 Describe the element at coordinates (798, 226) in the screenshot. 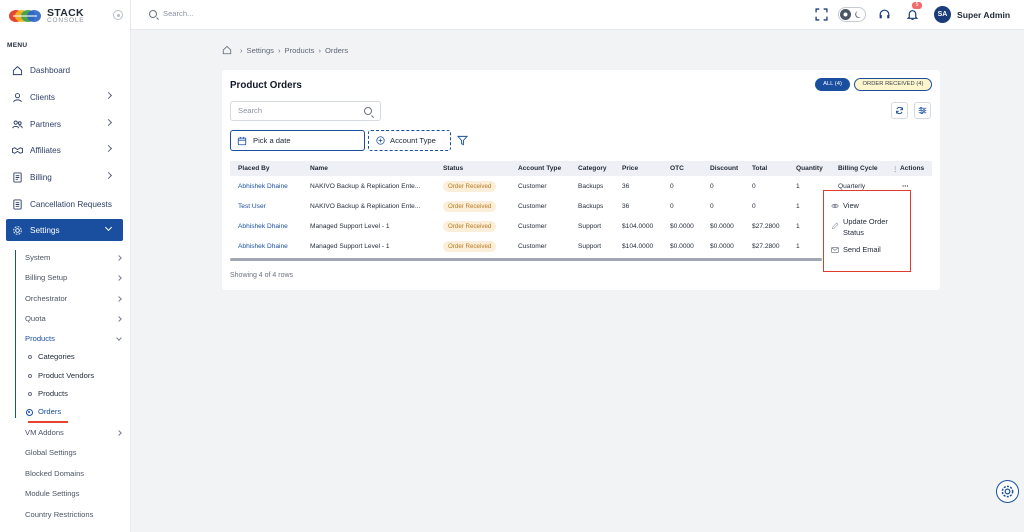

I see `cell-quantity: 1` at that location.